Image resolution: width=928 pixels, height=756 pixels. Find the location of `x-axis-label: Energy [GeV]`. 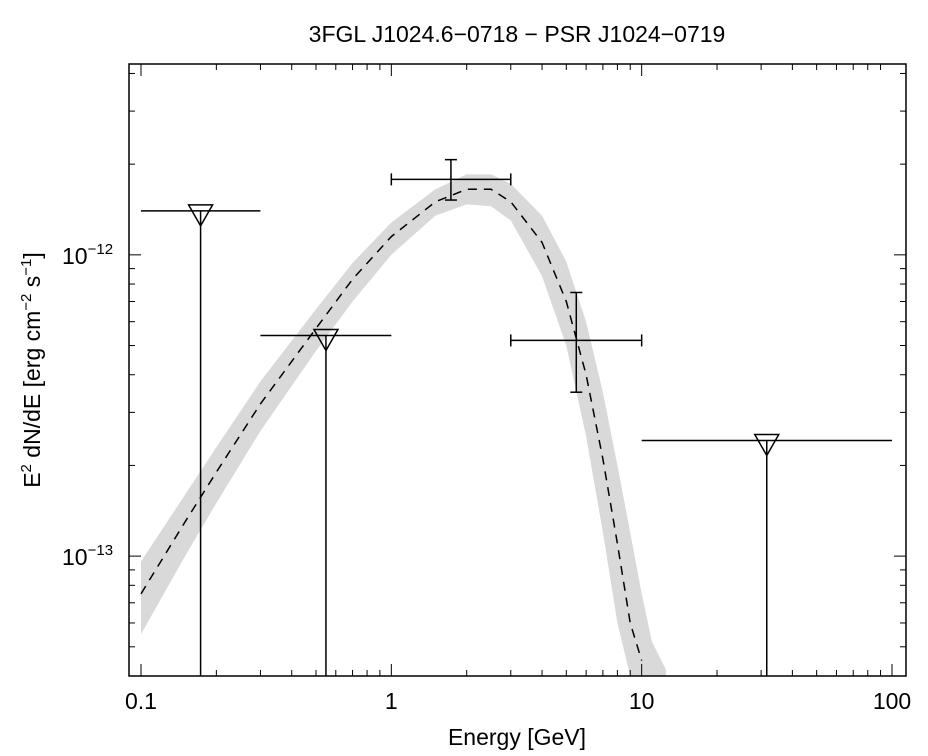

x-axis-label: Energy [GeV] is located at coordinates (517, 737).